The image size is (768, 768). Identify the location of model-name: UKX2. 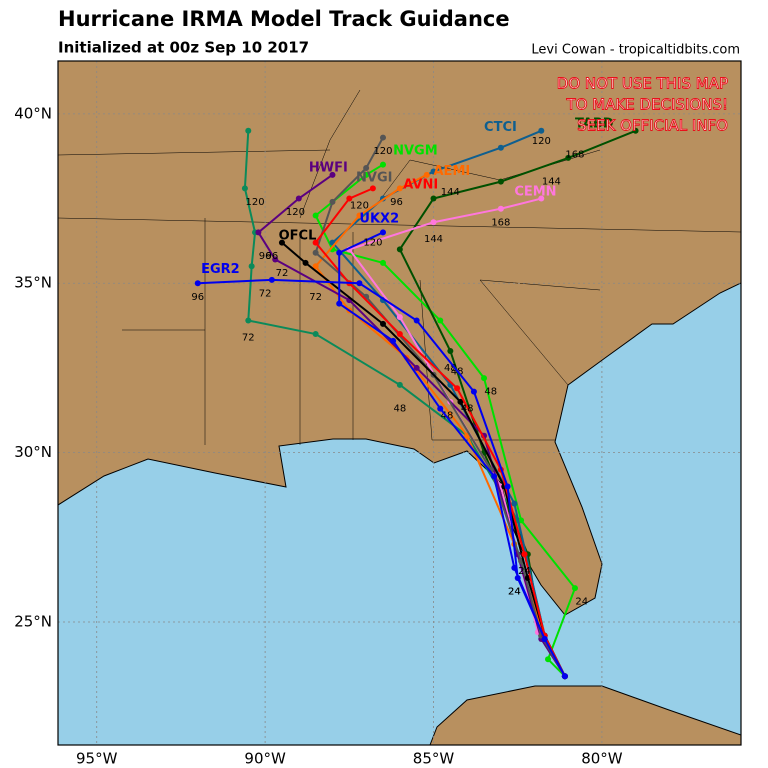
(379, 218).